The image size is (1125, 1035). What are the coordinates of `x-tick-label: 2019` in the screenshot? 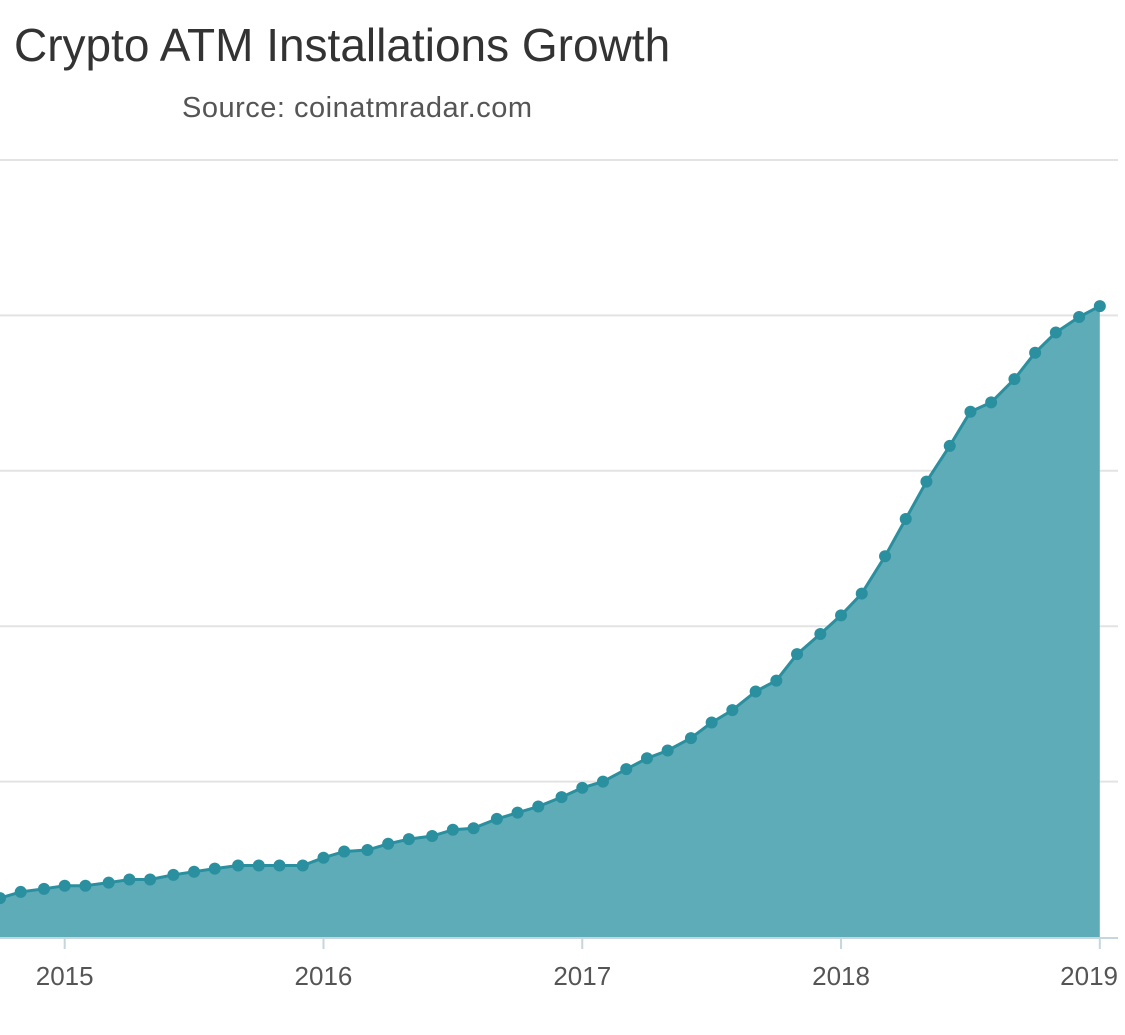 It's located at (1089, 976).